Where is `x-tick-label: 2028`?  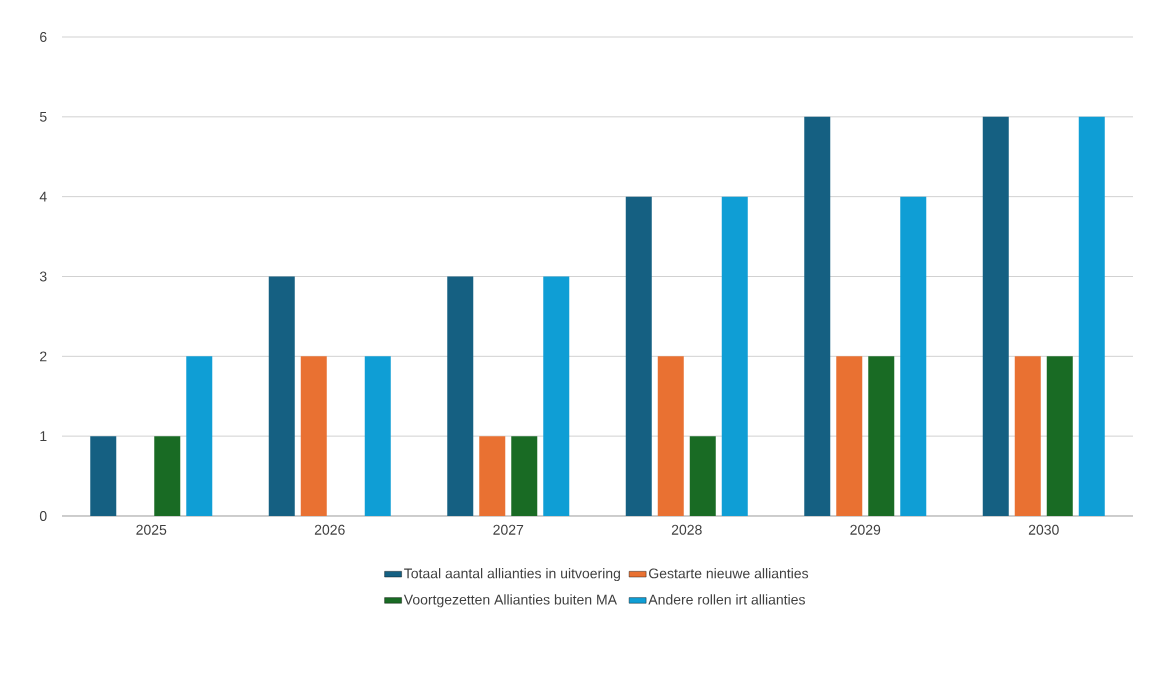
x-tick-label: 2028 is located at coordinates (686, 529).